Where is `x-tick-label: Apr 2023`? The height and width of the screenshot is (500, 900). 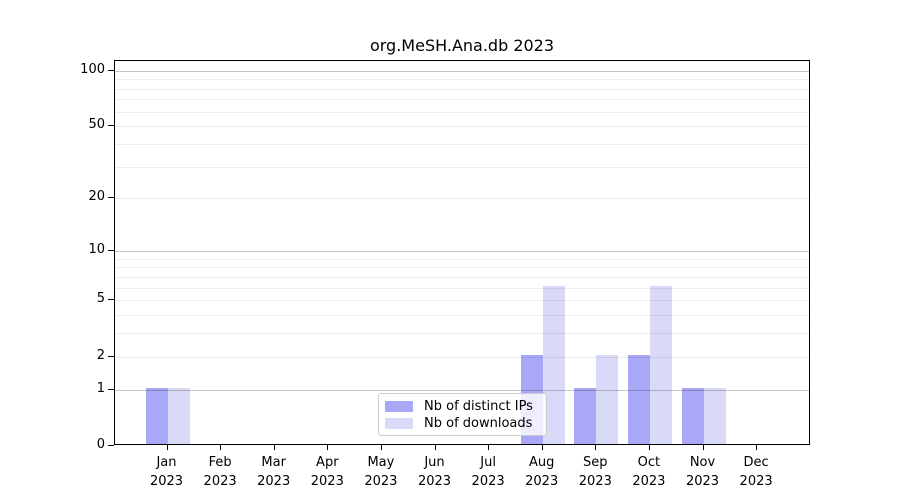
x-tick-label: Apr 2023 is located at coordinates (327, 472).